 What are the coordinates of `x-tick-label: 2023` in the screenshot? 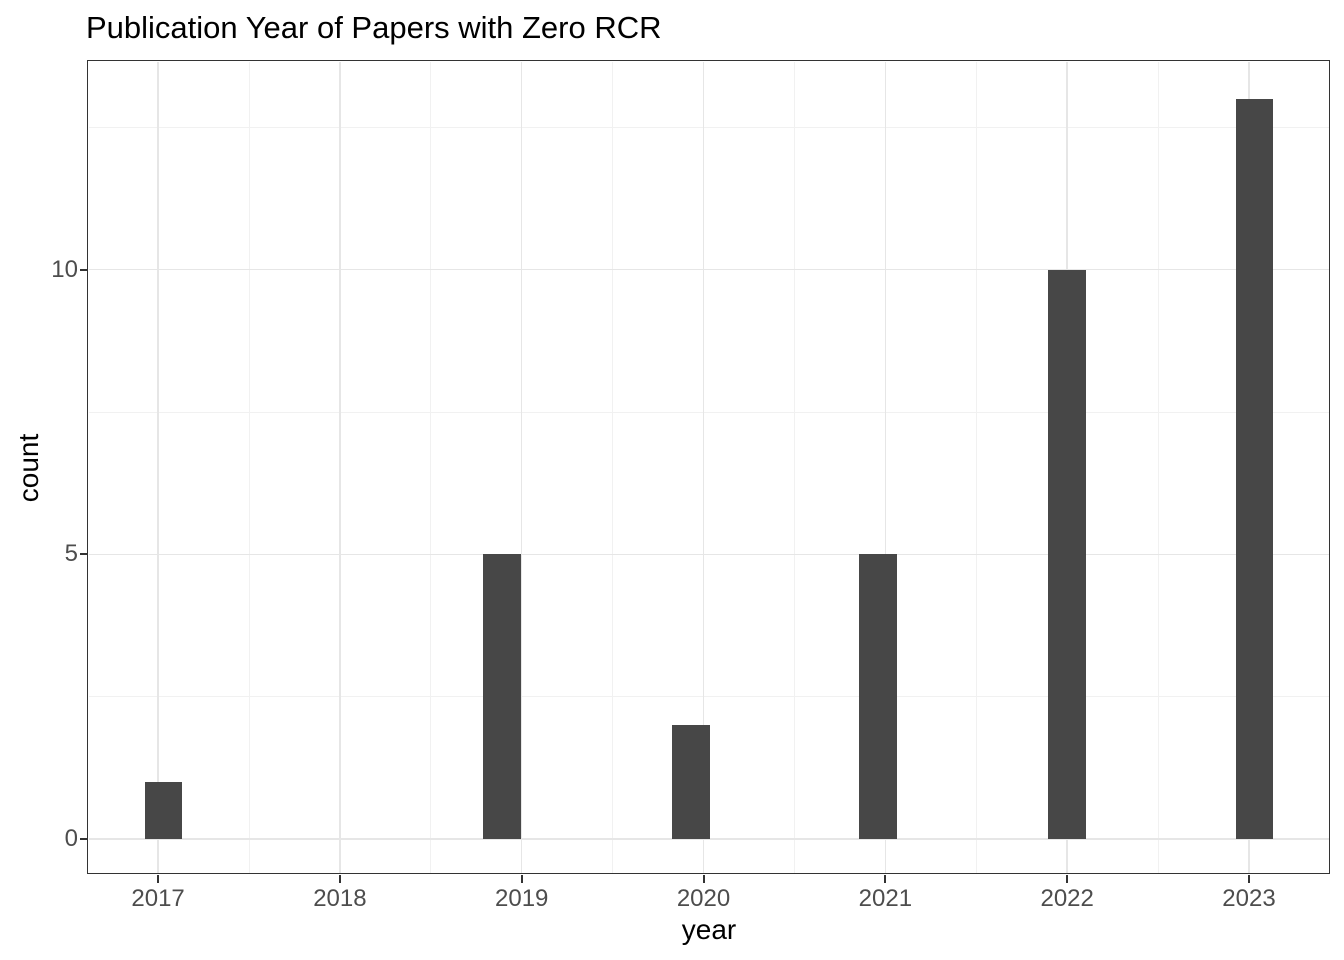 It's located at (1249, 898).